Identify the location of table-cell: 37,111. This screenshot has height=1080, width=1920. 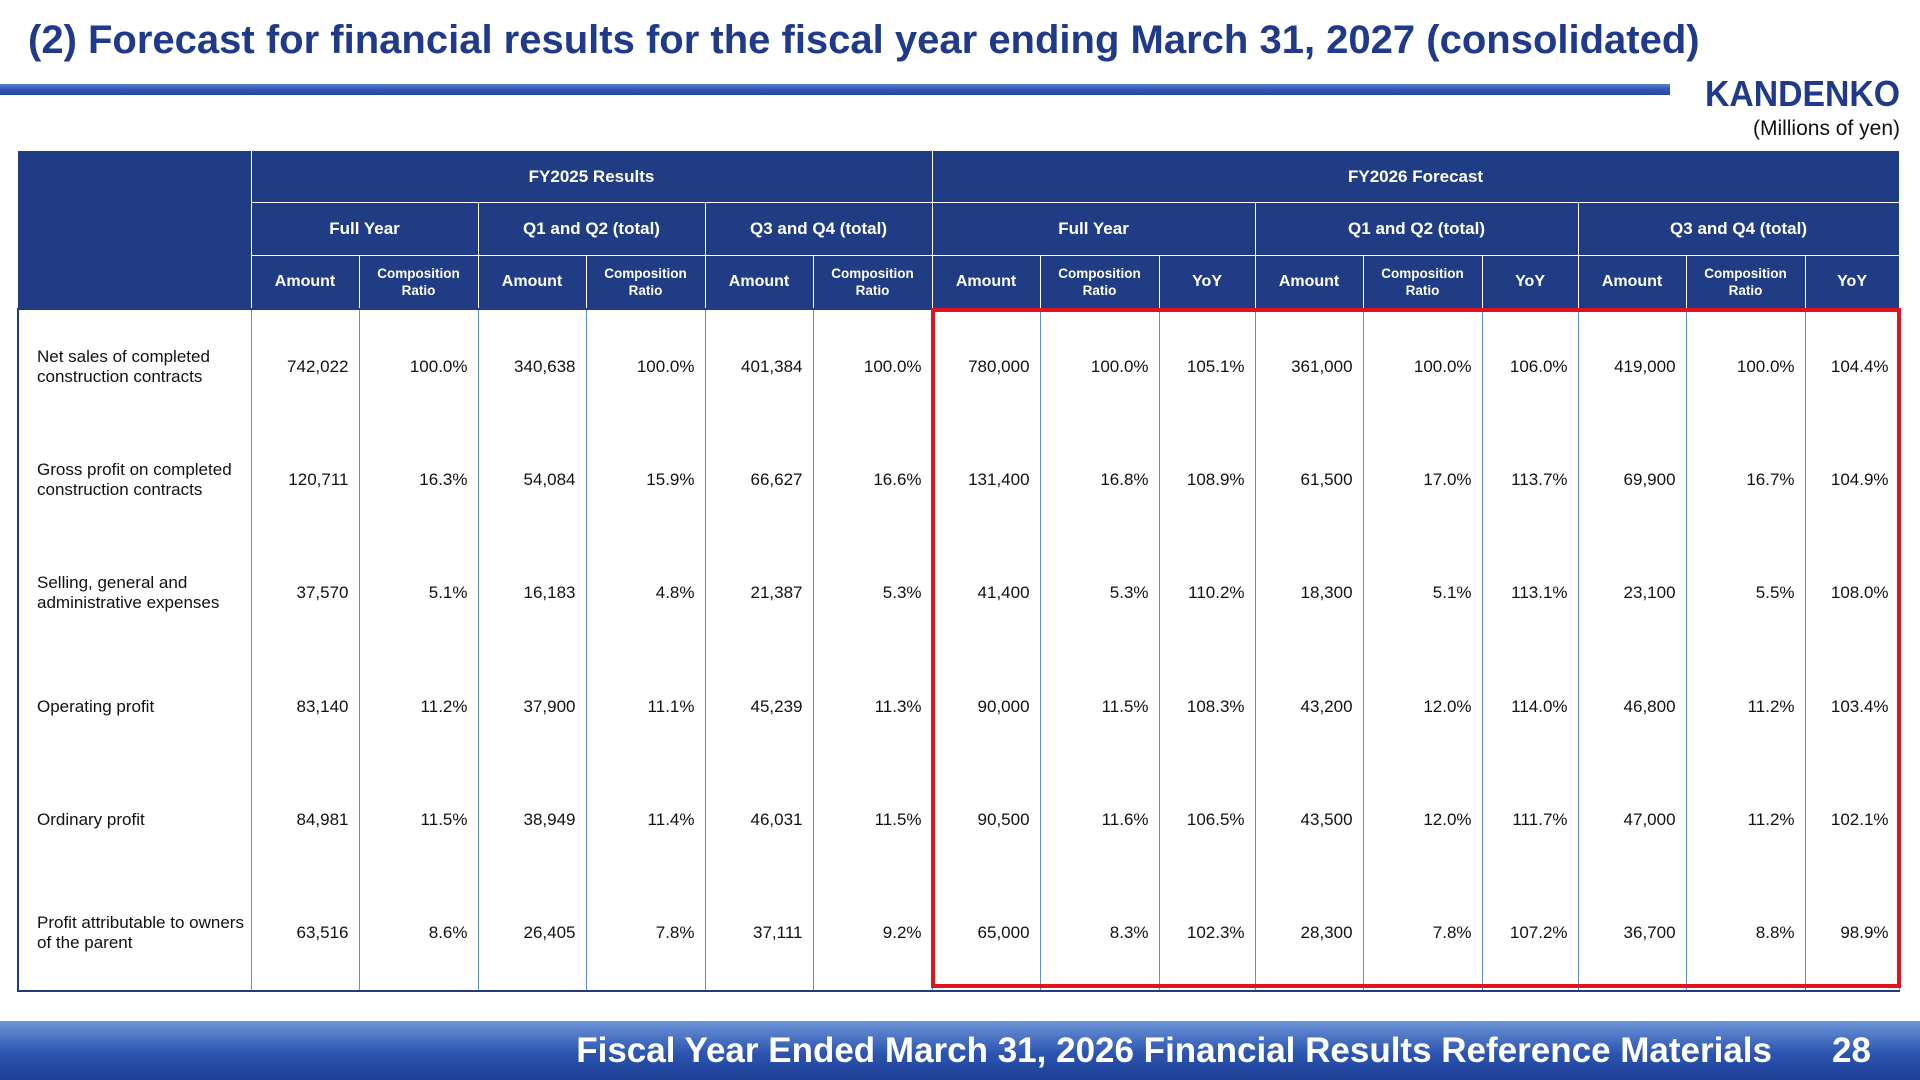
(759, 934).